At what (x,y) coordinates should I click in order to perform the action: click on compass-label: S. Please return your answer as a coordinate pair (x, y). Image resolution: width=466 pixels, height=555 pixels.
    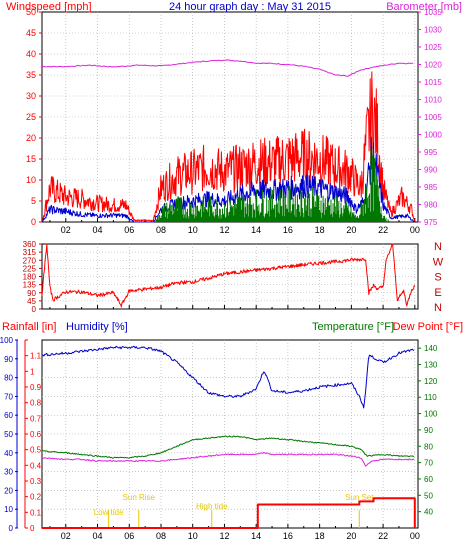
    Looking at the image, I should click on (437, 278).